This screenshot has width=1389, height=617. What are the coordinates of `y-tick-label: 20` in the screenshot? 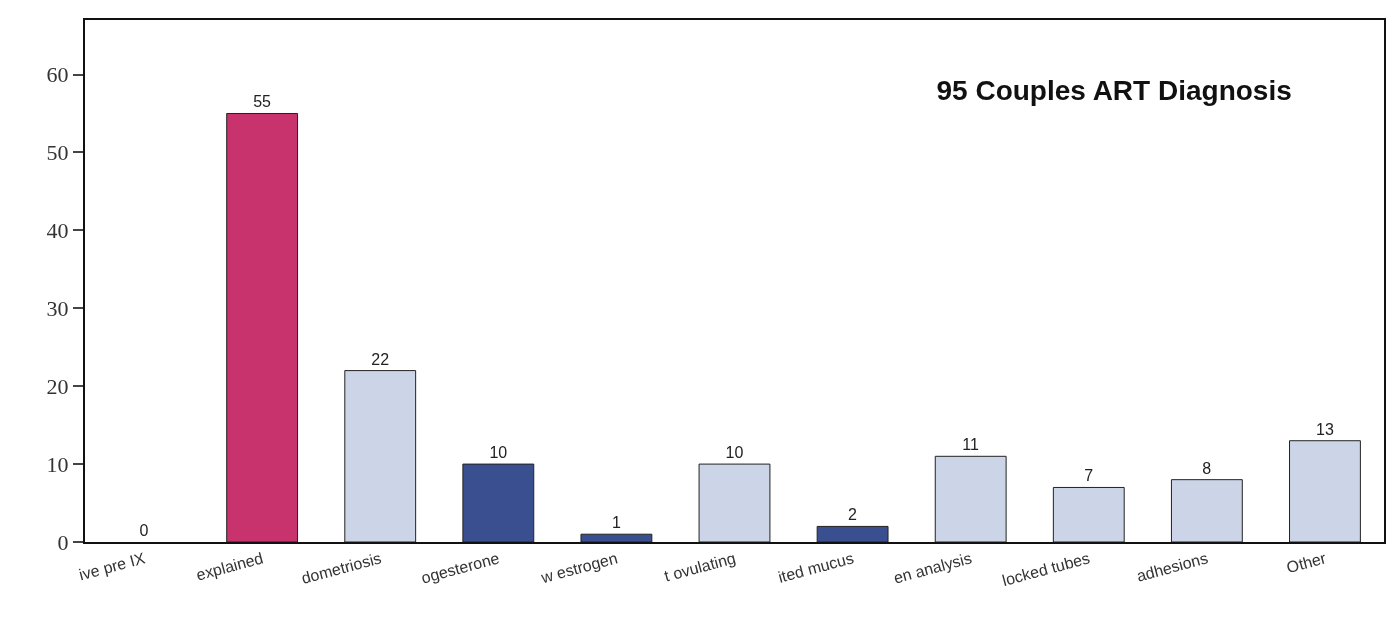 It's located at (57, 386).